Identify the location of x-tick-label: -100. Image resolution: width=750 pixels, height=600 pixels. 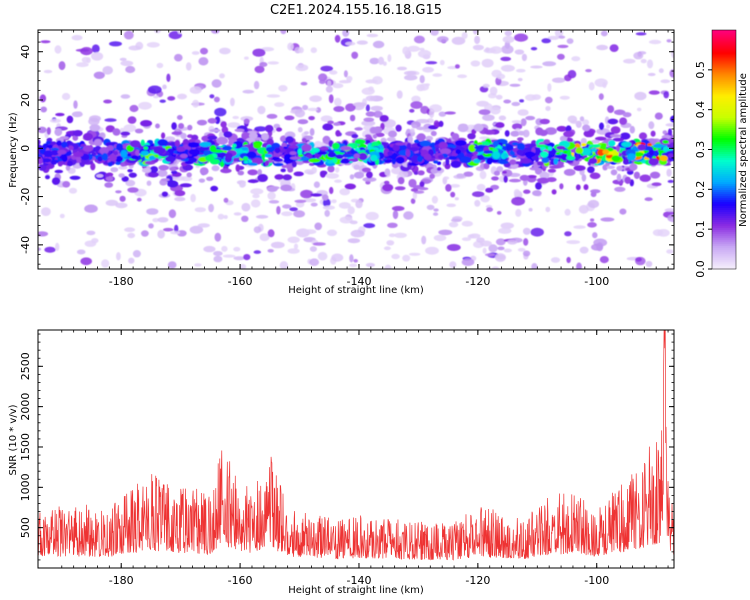
(596, 281).